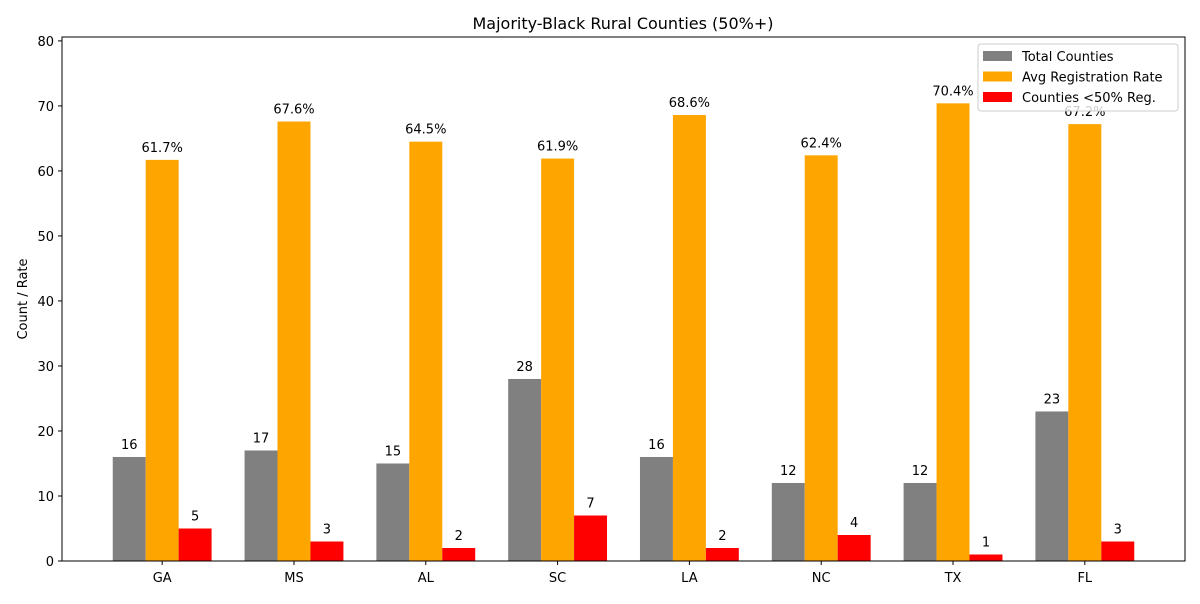 The width and height of the screenshot is (1200, 604). What do you see at coordinates (557, 147) in the screenshot?
I see `data-label: 61.9%` at bounding box center [557, 147].